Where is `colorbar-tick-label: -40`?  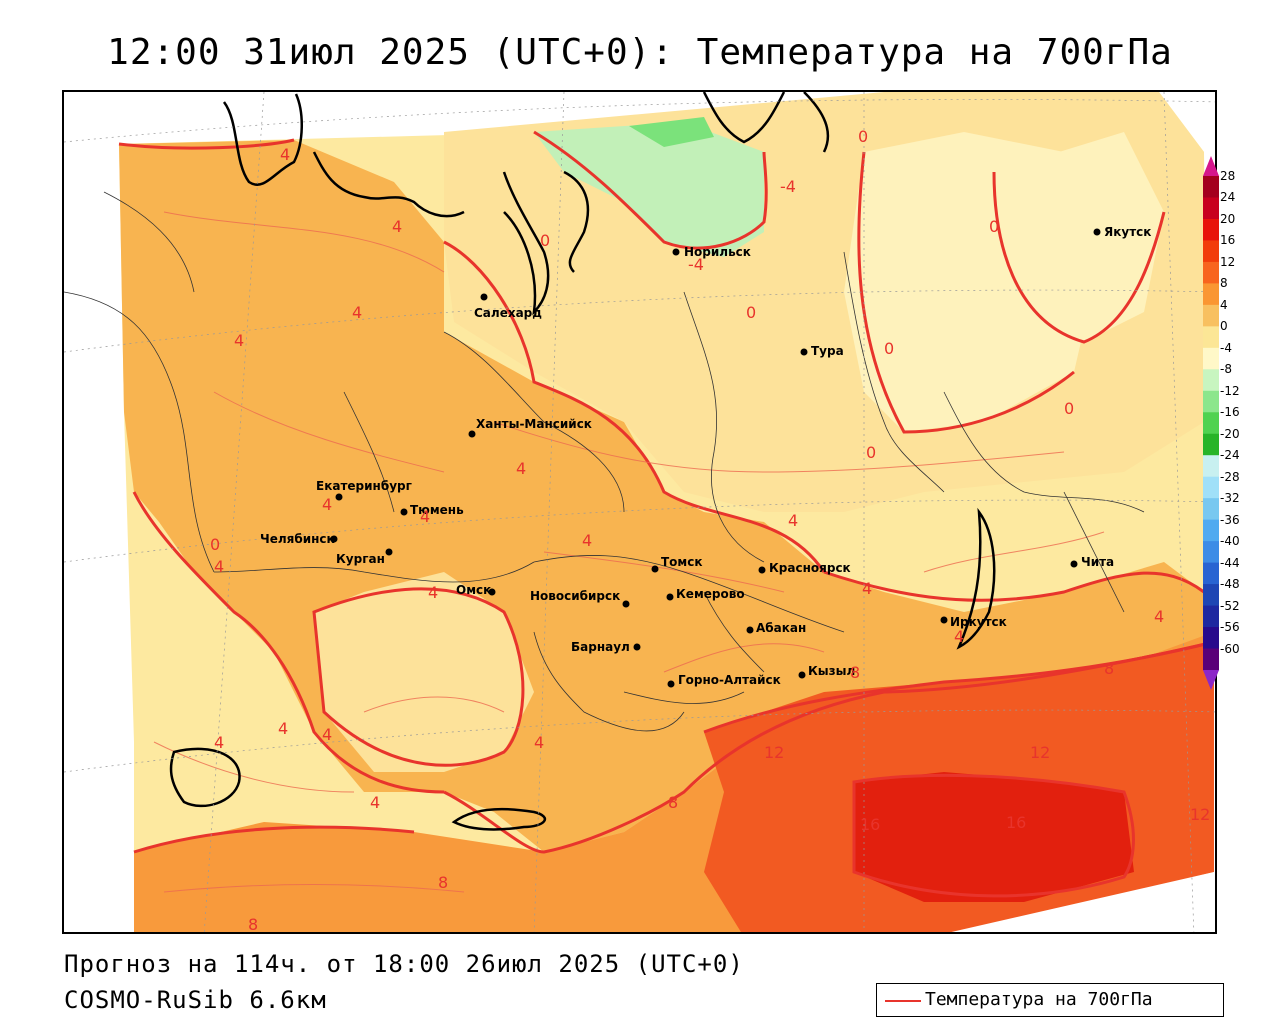
colorbar-tick-label: -40 is located at coordinates (1230, 541).